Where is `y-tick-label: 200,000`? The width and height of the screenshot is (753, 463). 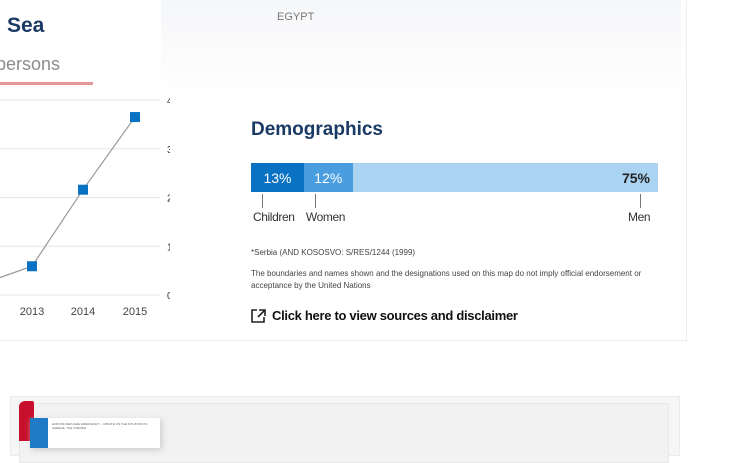 y-tick-label: 200,000 is located at coordinates (168, 199).